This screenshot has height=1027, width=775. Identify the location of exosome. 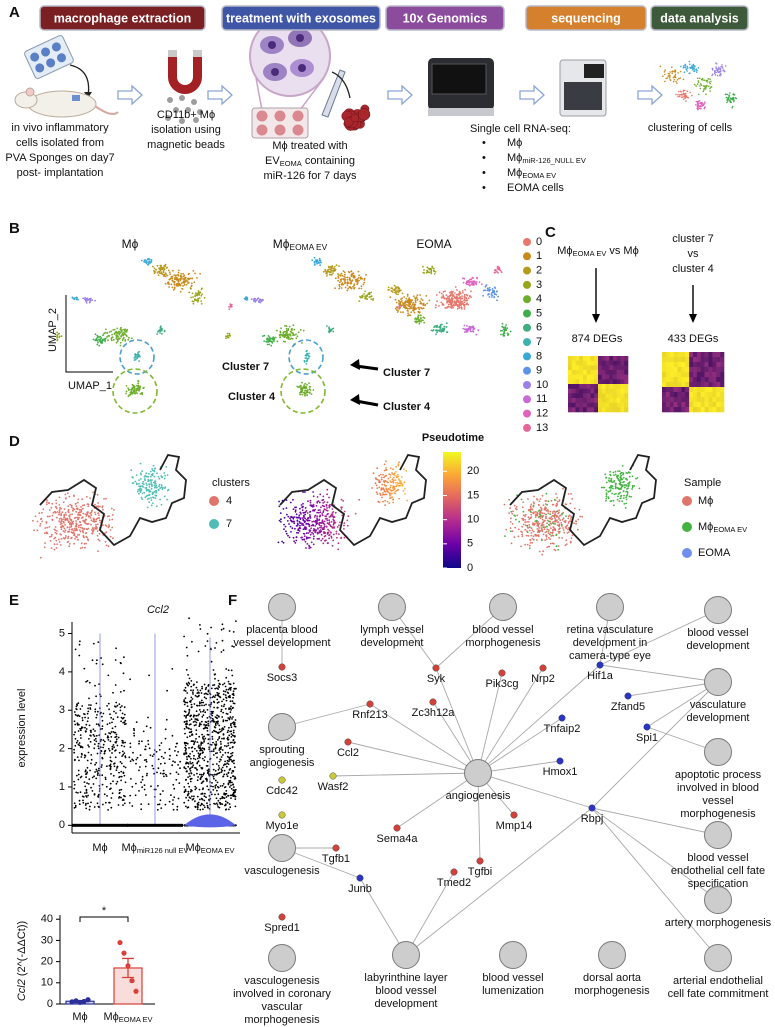
(355, 118).